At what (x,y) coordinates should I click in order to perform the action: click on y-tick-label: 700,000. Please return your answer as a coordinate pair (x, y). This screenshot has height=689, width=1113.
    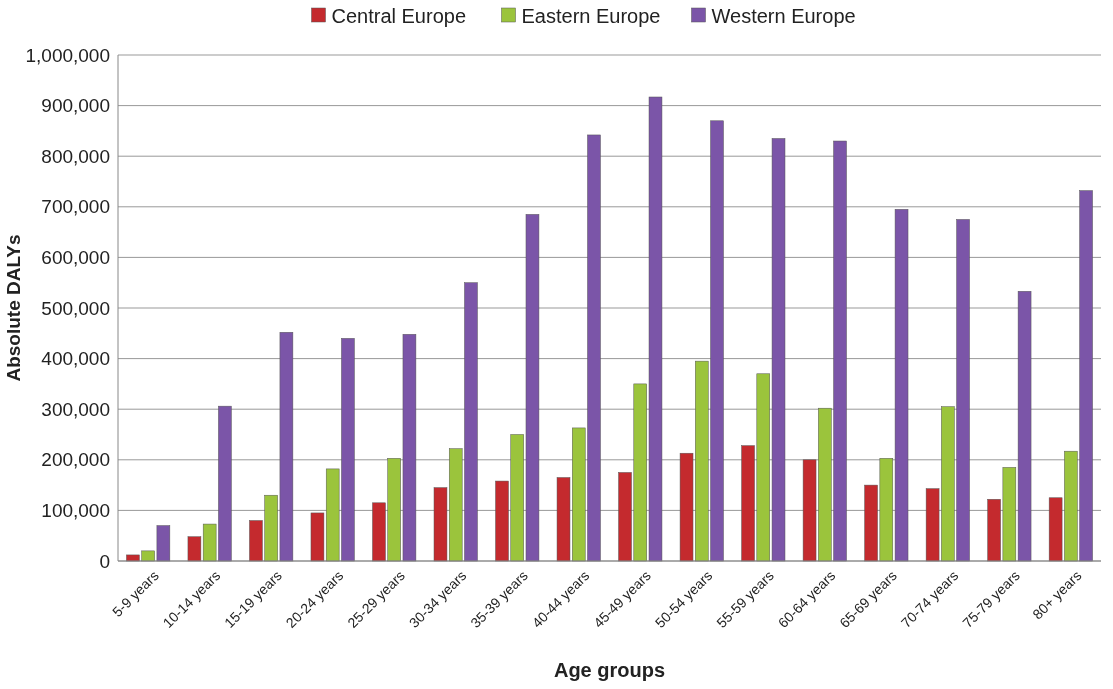
    Looking at the image, I should click on (75, 207).